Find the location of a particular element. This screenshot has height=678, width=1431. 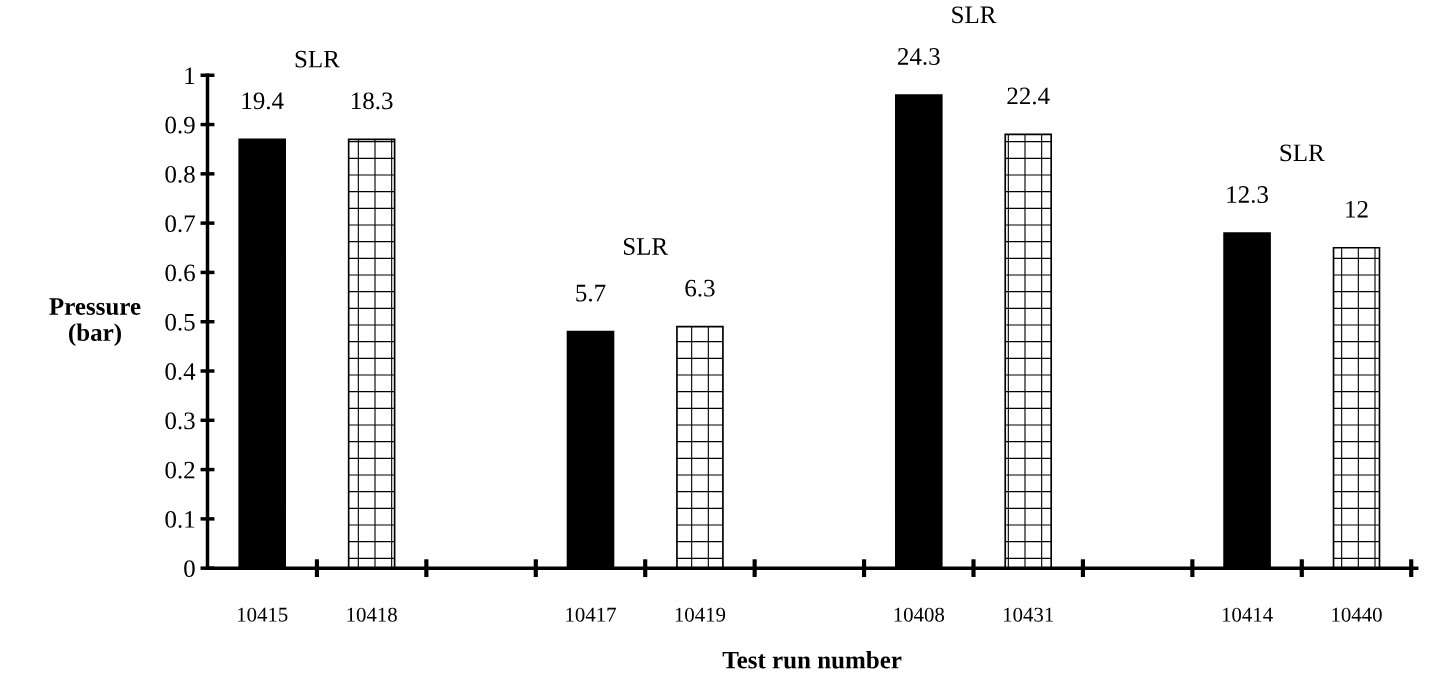

annotation: 22.4 is located at coordinates (1028, 96).